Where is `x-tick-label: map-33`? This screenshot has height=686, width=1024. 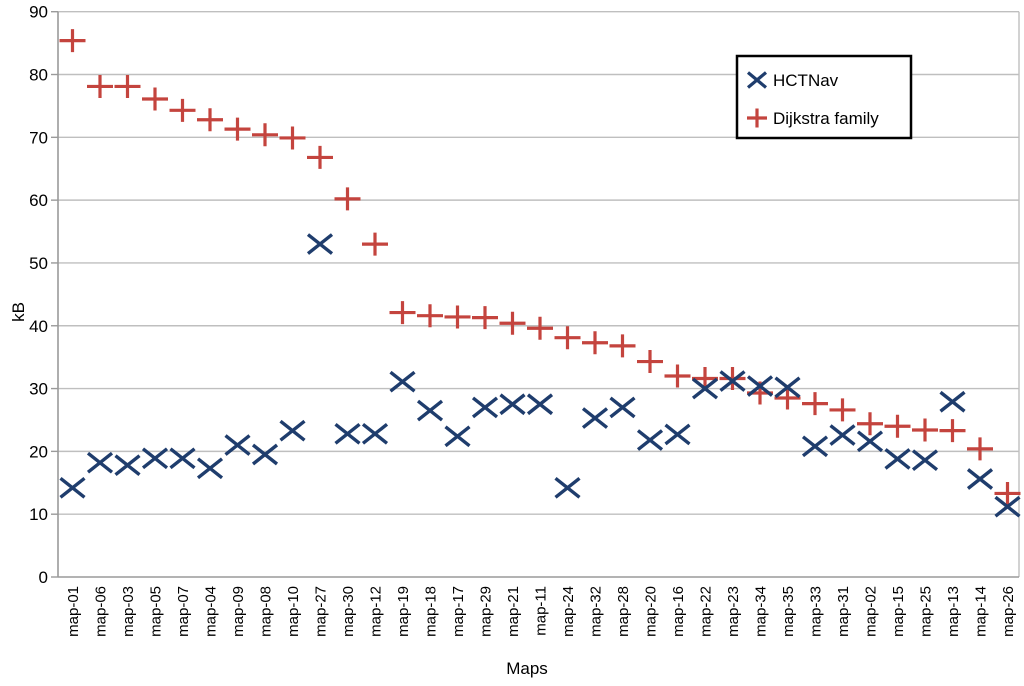 x-tick-label: map-33 is located at coordinates (816, 611).